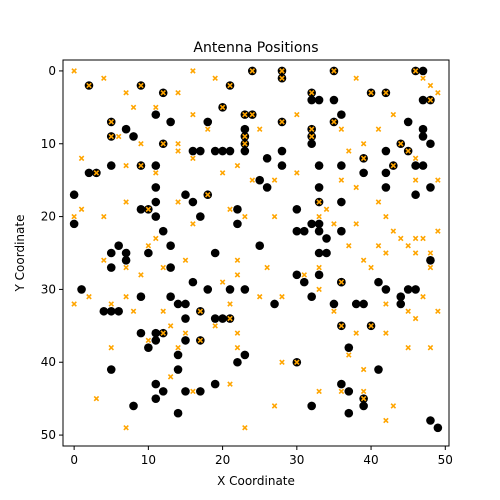 Image resolution: width=500 pixels, height=500 pixels. What do you see at coordinates (20, 254) in the screenshot?
I see `y-axis-label: Y Coordinate` at bounding box center [20, 254].